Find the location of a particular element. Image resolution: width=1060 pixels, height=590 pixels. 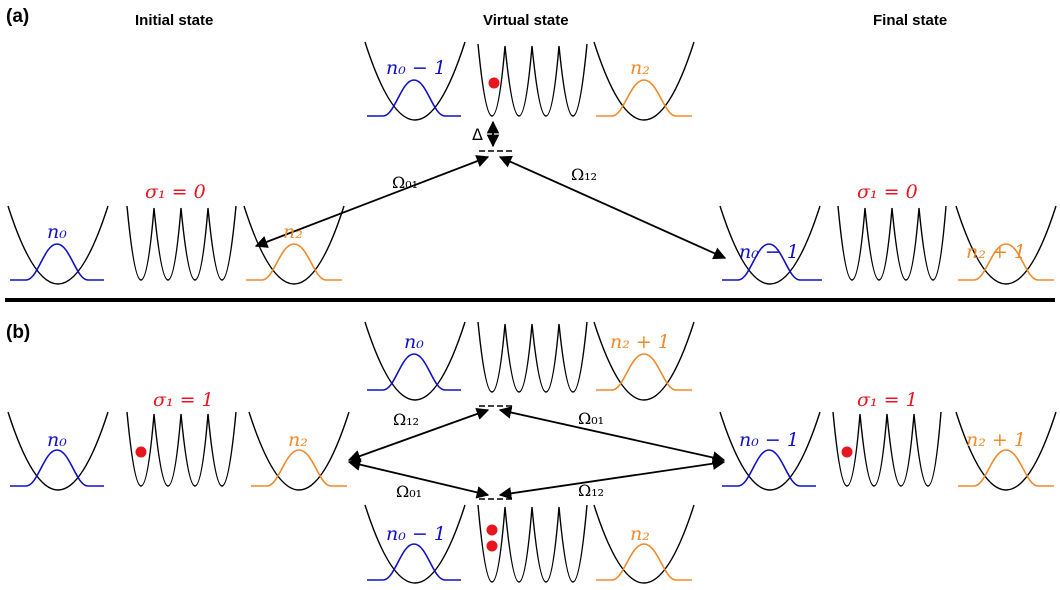

b-omega12-bot-label: Ω₁₂ is located at coordinates (591, 490).